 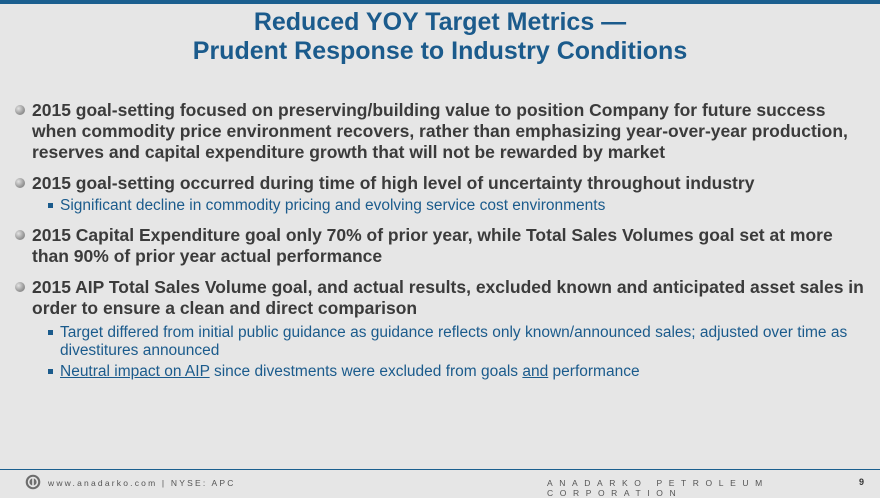 What do you see at coordinates (440, 469) in the screenshot?
I see `footer-divider` at bounding box center [440, 469].